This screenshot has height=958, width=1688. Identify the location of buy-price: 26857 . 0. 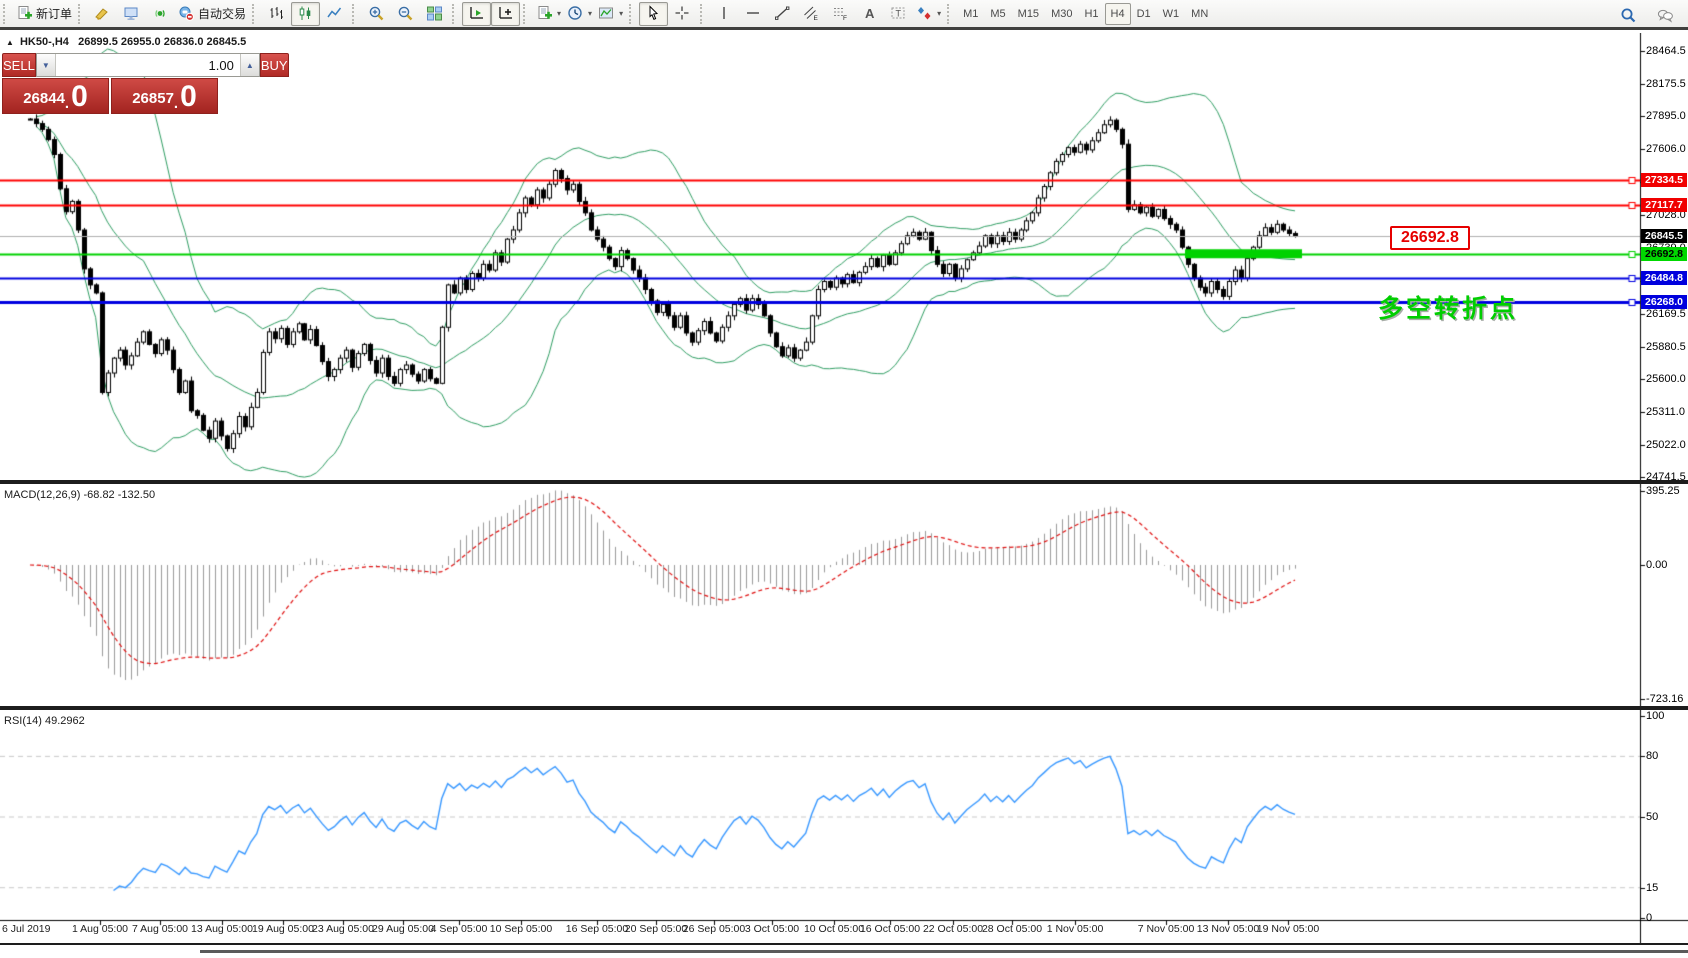
(164, 96).